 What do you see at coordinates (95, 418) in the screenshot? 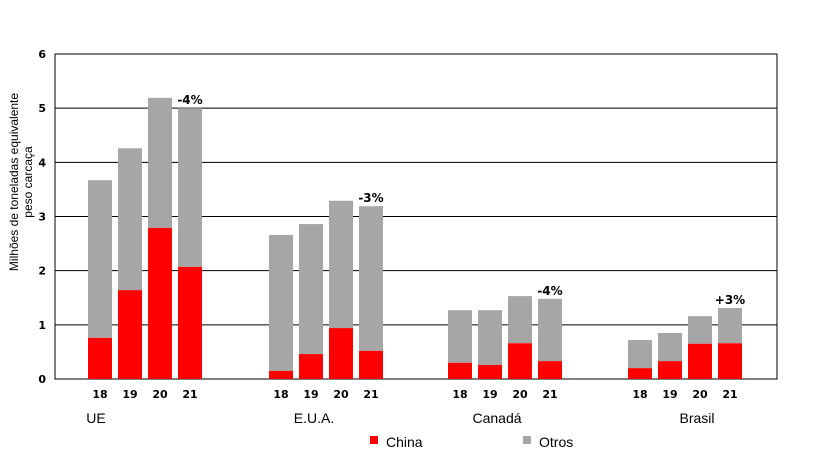
I see `group-label: UE` at bounding box center [95, 418].